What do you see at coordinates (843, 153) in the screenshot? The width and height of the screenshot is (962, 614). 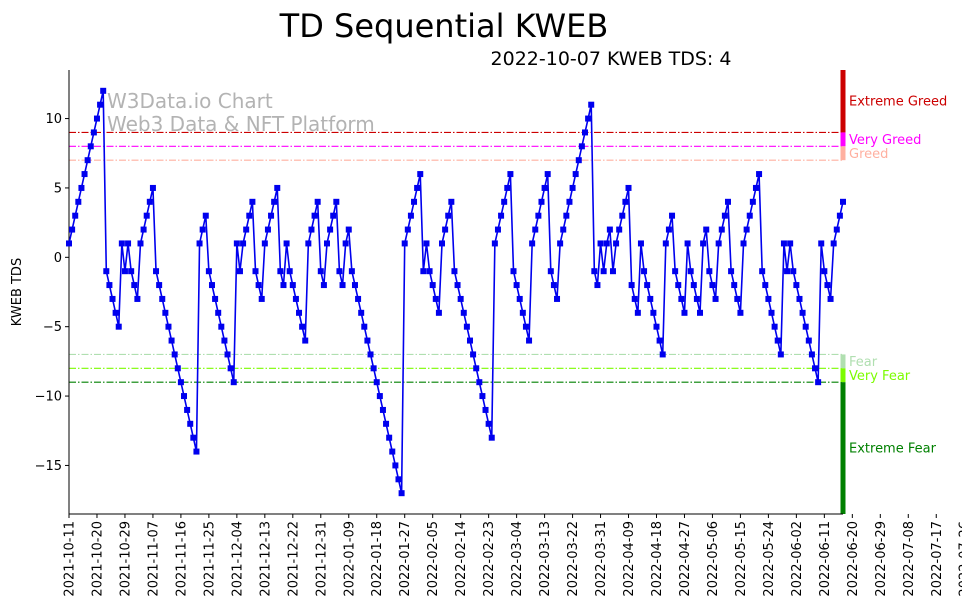 I see `zone-bar-greed` at bounding box center [843, 153].